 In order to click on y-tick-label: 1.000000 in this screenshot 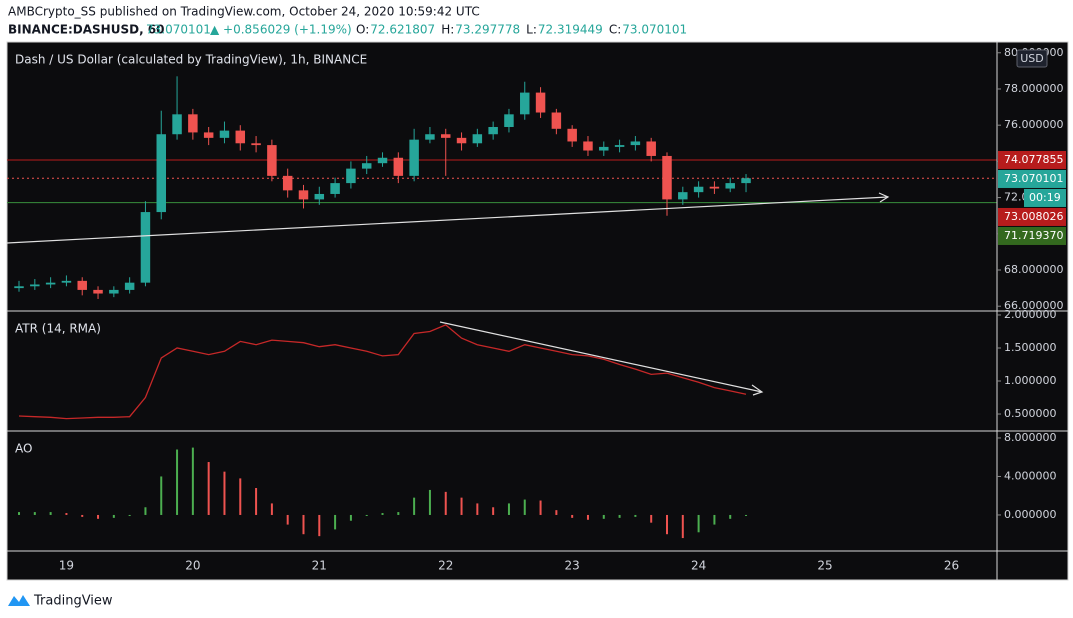, I will do `click(1030, 380)`.